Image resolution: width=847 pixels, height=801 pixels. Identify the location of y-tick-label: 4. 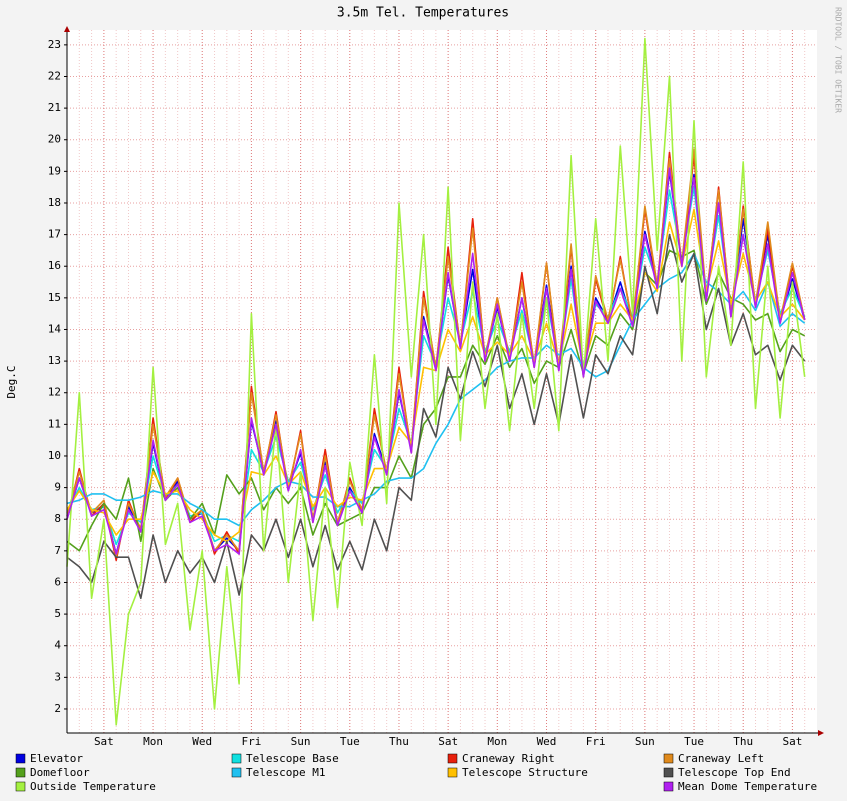
(57, 645).